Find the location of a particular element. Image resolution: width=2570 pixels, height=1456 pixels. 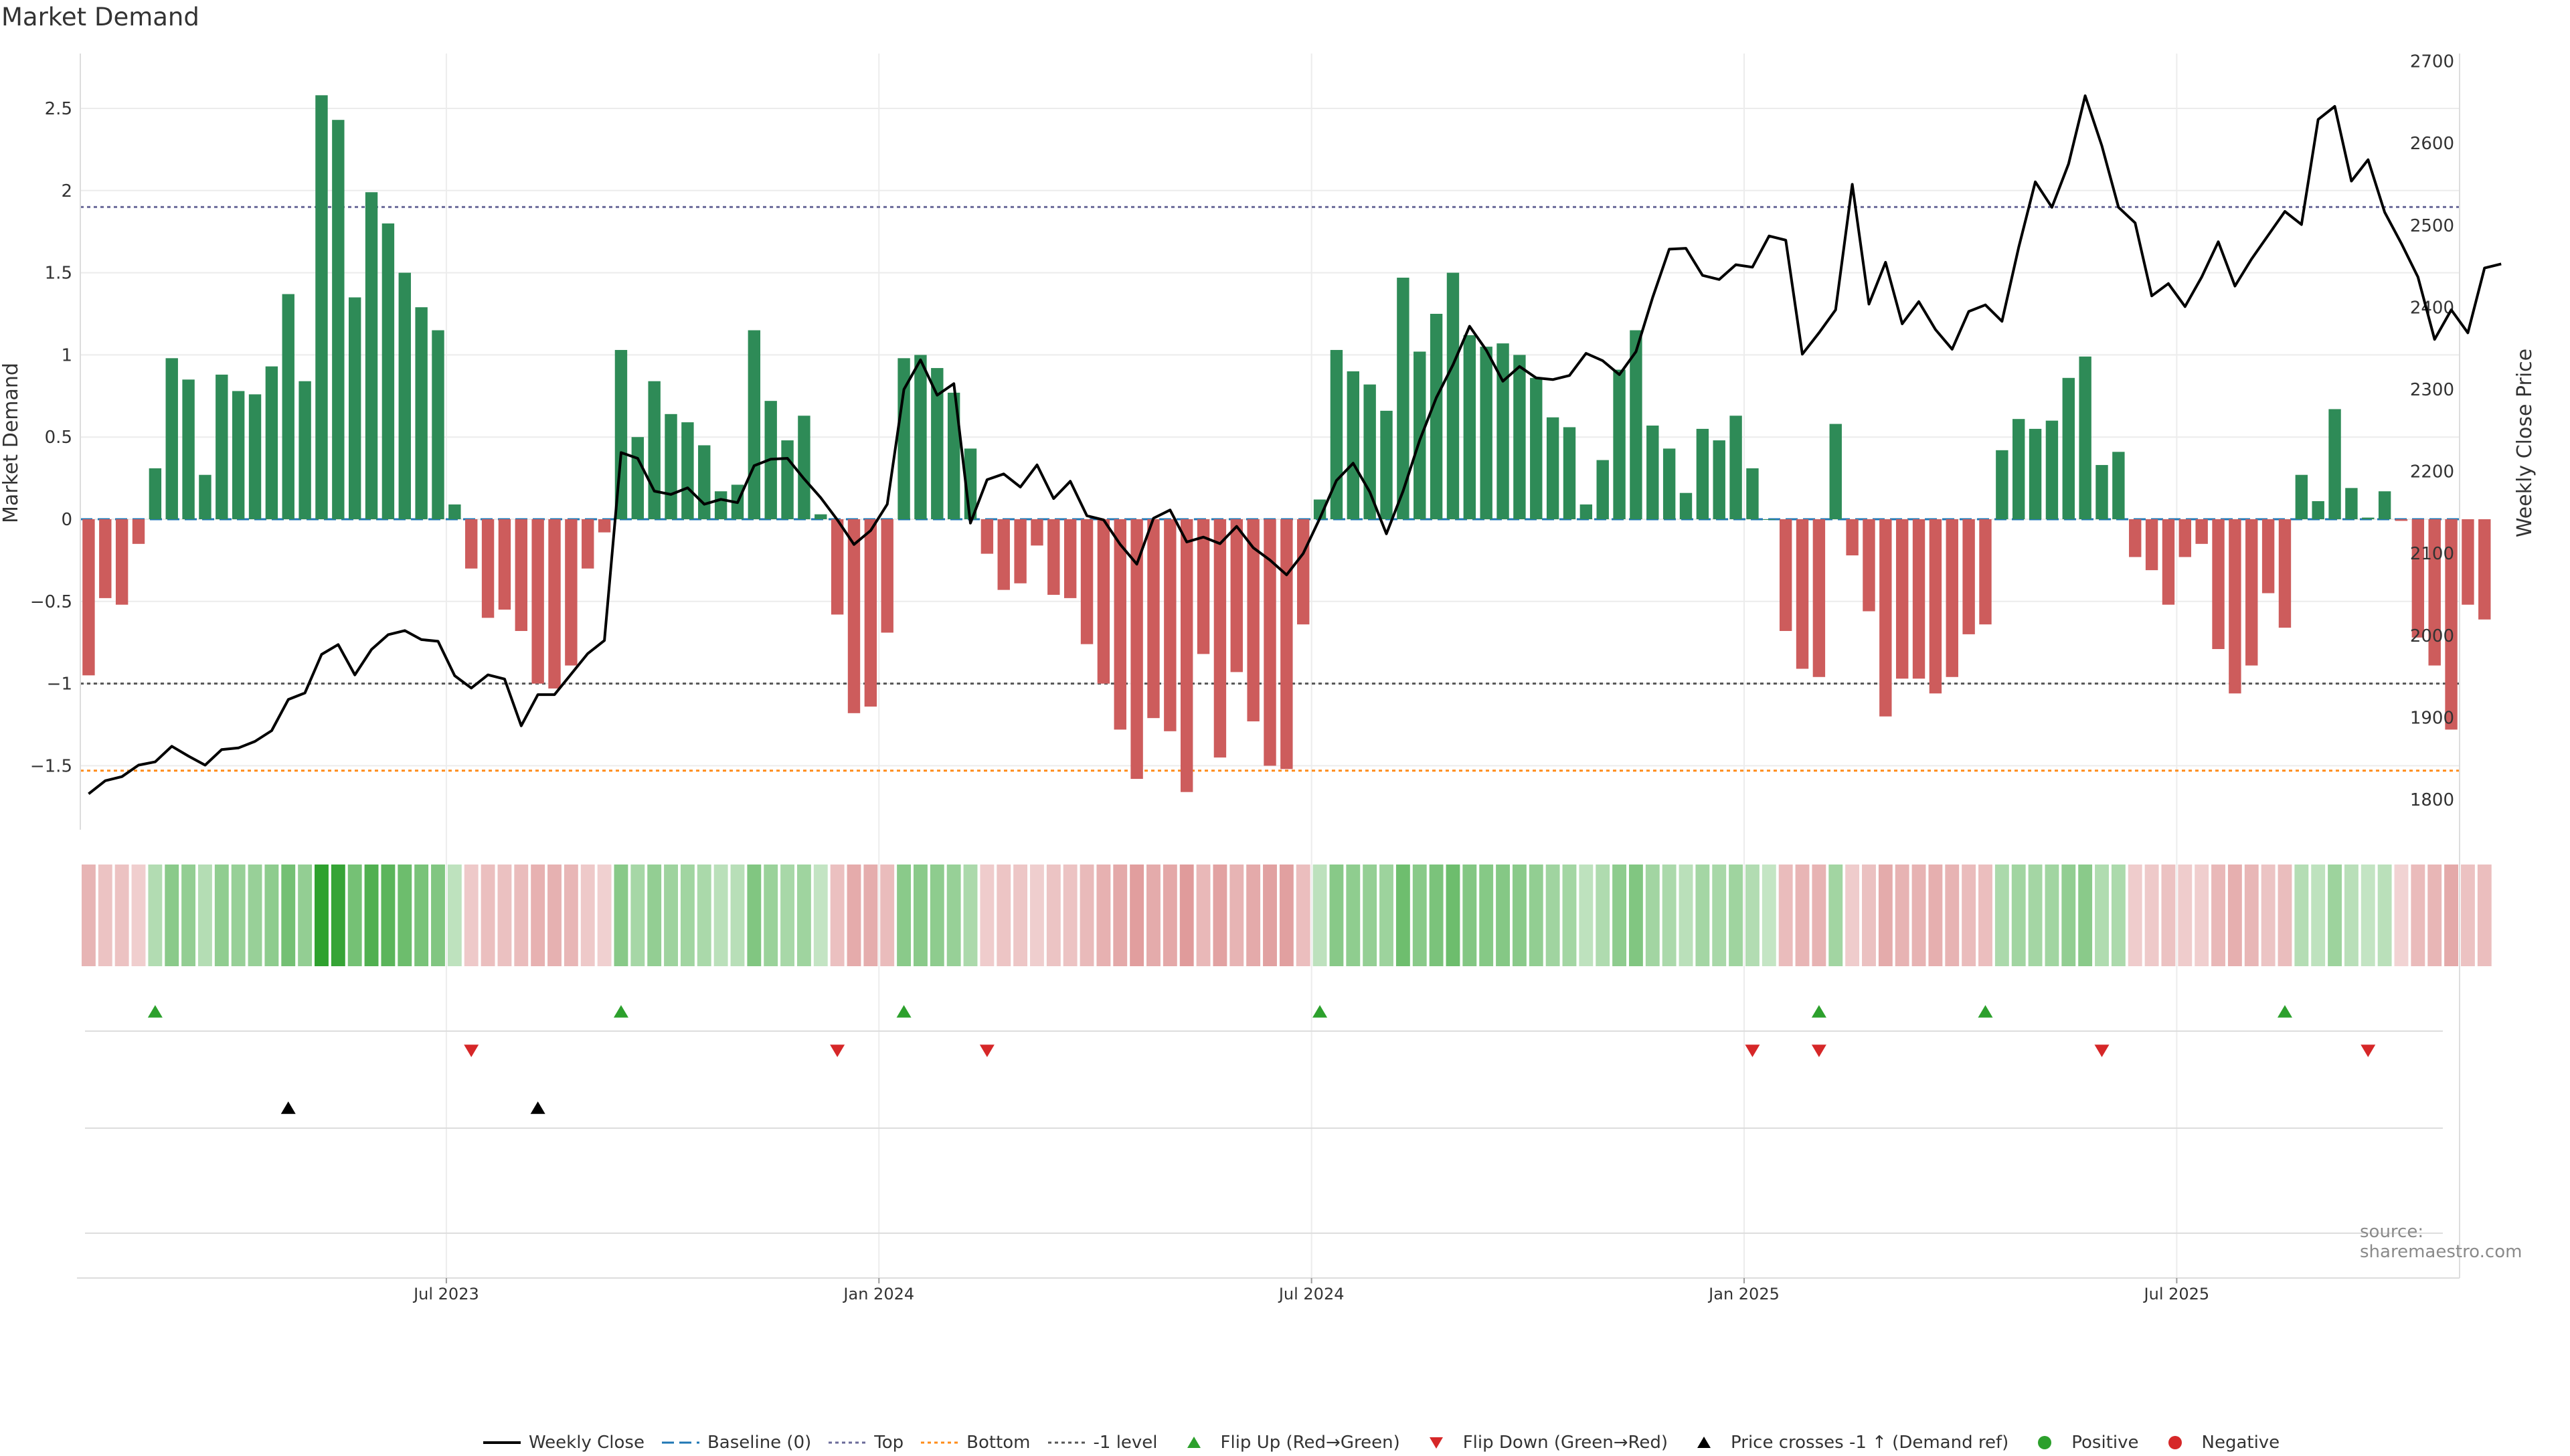

y-tick-label: 1 is located at coordinates (66, 355).